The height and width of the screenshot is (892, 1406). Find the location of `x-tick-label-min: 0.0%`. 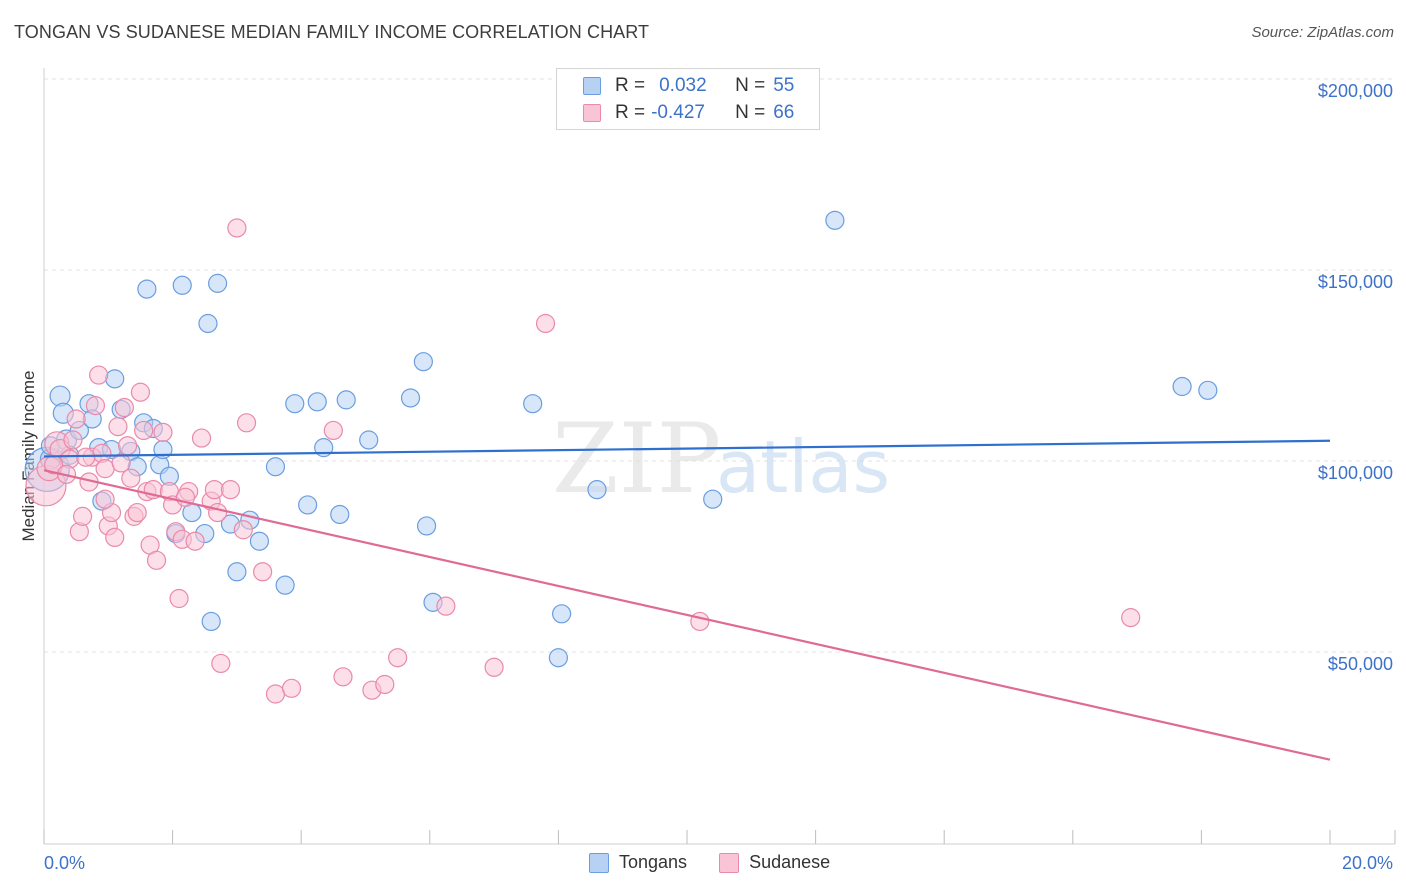

x-tick-label-min: 0.0% is located at coordinates (64, 863).